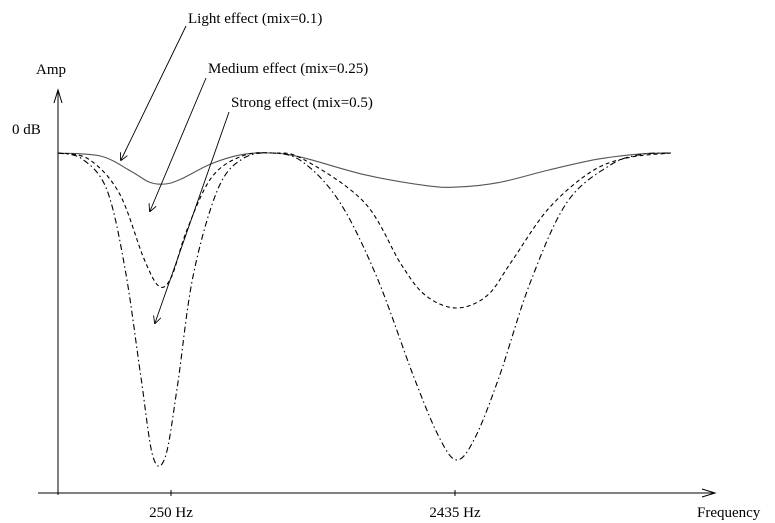 This screenshot has height=523, width=775. What do you see at coordinates (455, 513) in the screenshot?
I see `x-tick-label-2435: 2435 Hz` at bounding box center [455, 513].